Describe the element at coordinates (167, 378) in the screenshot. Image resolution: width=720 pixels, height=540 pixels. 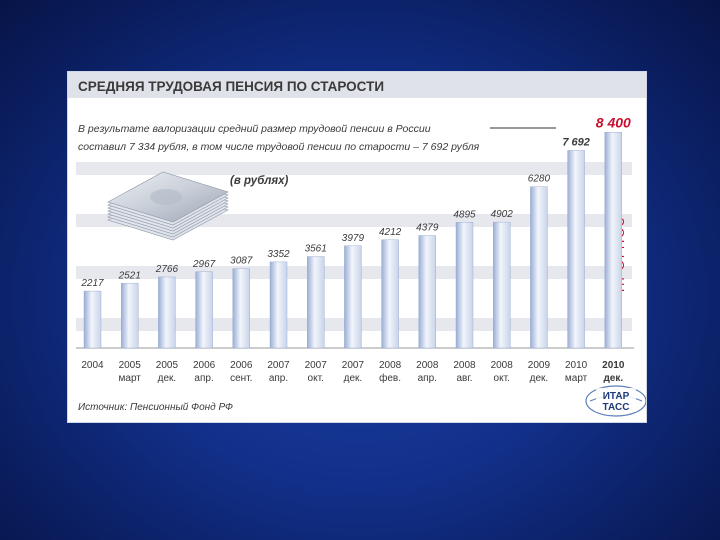
I see `tick-month-3: дек.` at that location.